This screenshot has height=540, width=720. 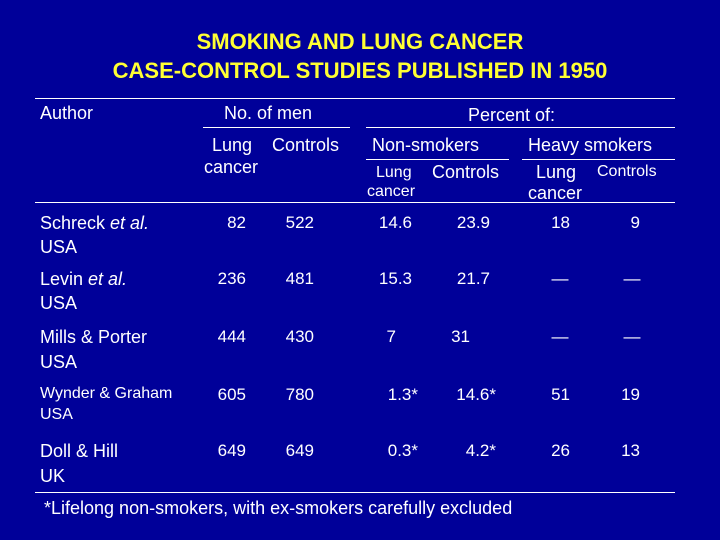 I want to click on cell-ns-lung: 14.6, so click(x=395, y=222).